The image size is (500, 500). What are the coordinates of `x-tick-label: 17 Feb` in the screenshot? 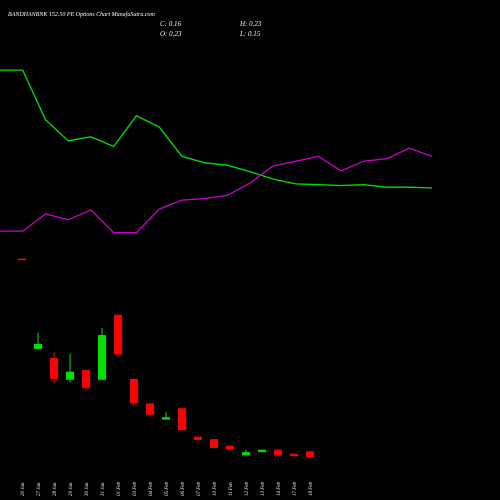 It's located at (295, 488).